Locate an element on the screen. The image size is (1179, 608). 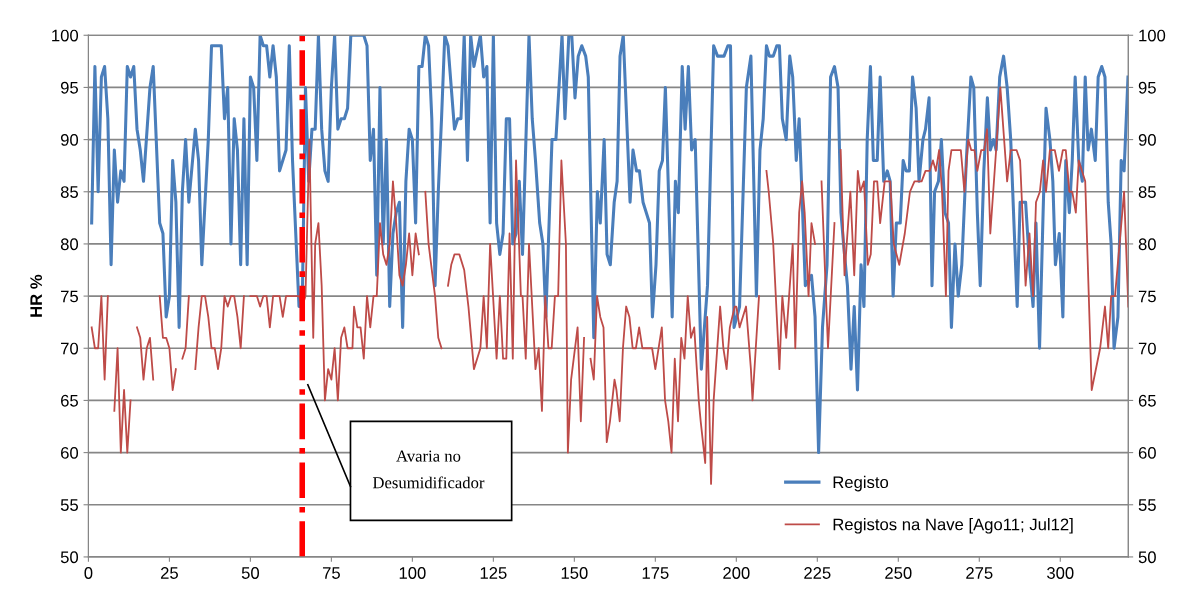
x-tick-label: 300 is located at coordinates (1060, 573).